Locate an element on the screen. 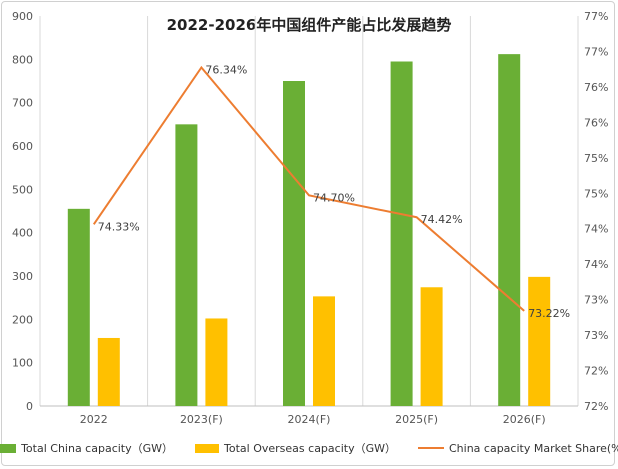 This screenshot has height=469, width=618. legend-item: China capacity Market Share(%) is located at coordinates (517, 448).